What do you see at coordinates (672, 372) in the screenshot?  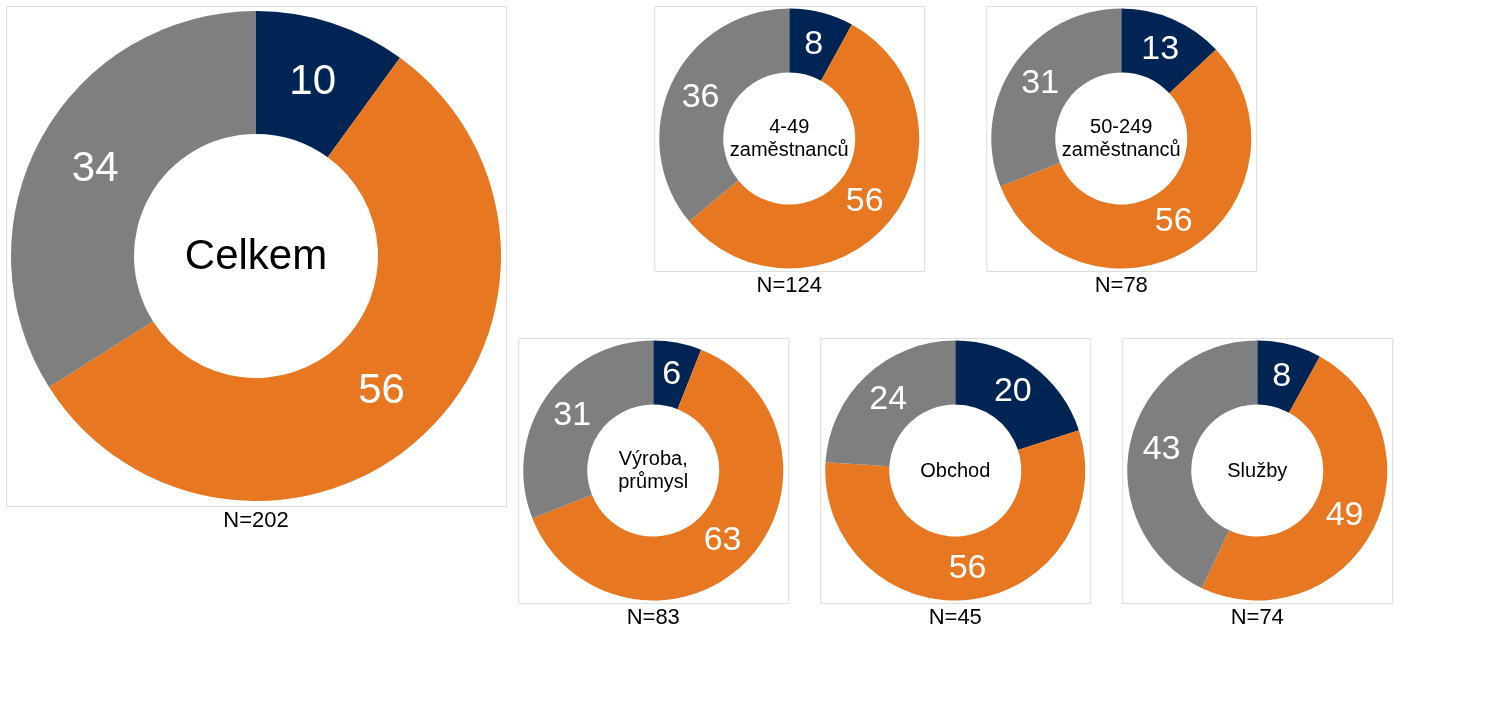 I see `data-label: 6` at bounding box center [672, 372].